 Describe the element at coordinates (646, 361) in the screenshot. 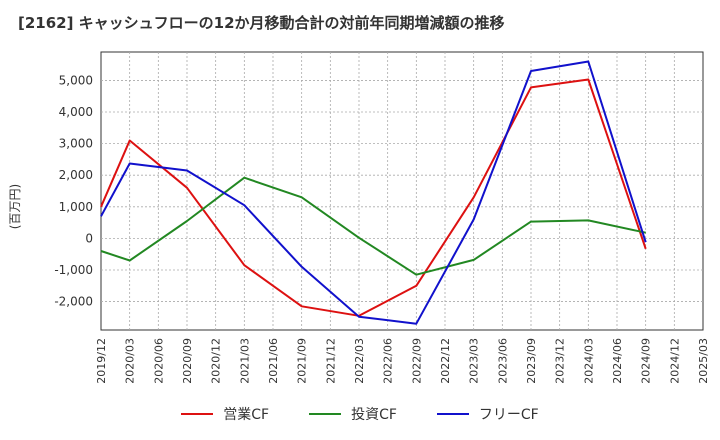

I see `x-tick-label: 2024/09` at that location.